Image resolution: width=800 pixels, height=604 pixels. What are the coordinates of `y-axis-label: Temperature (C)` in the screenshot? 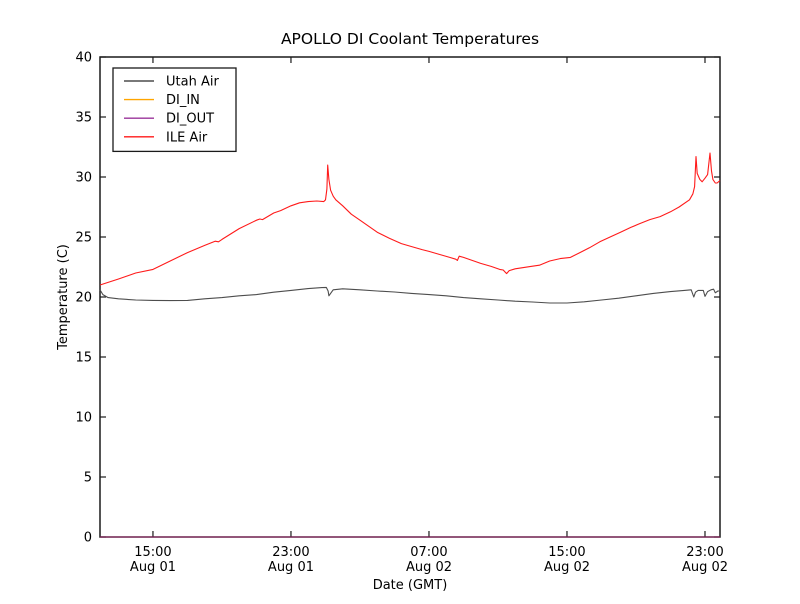 It's located at (63, 297).